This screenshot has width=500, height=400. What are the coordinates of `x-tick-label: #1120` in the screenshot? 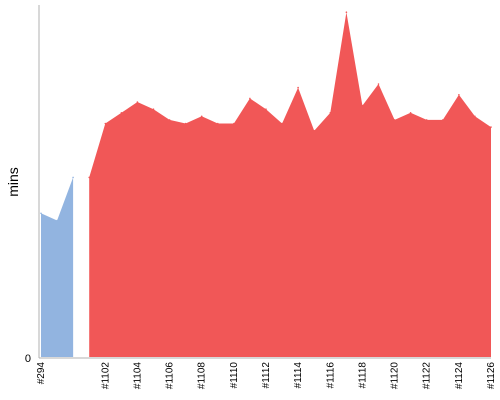 It's located at (395, 376).